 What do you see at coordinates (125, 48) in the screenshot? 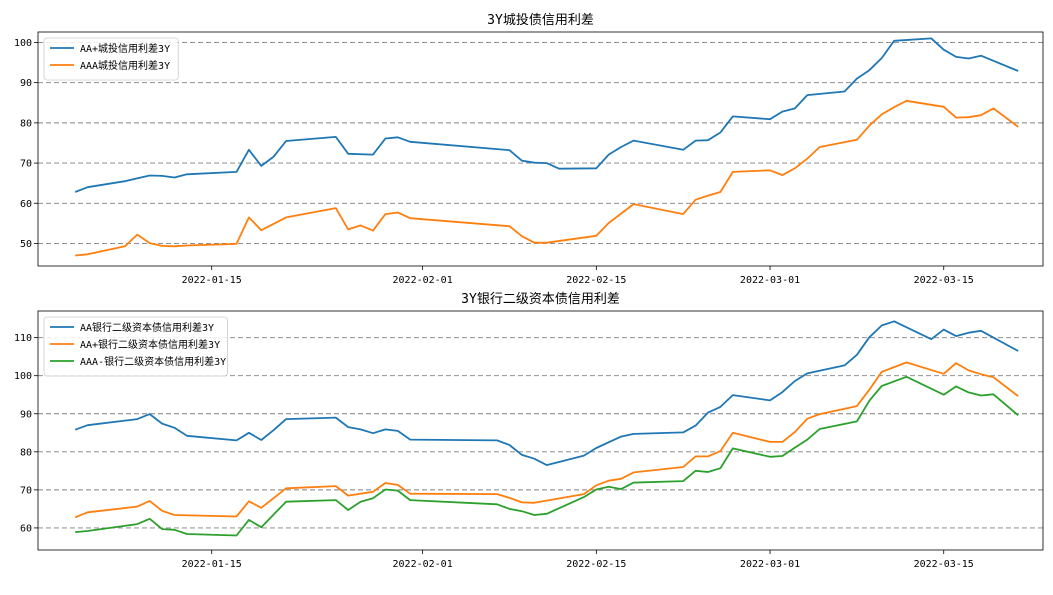
I see `legend-label: AA+城投信用利差3Y` at bounding box center [125, 48].